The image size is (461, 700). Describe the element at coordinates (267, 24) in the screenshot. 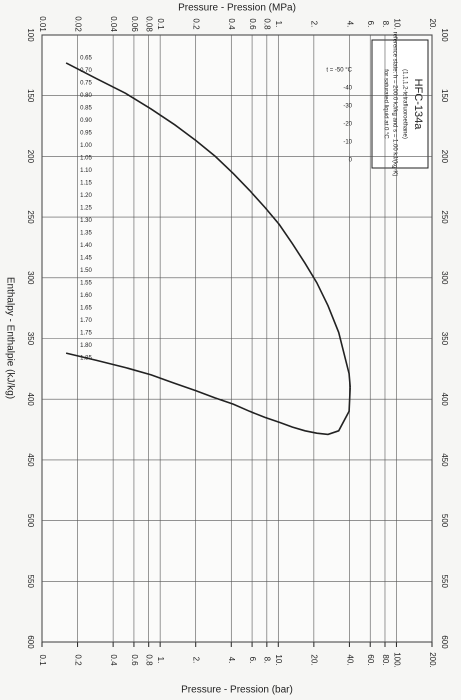

I see `x-tick-label: 0.8` at that location.